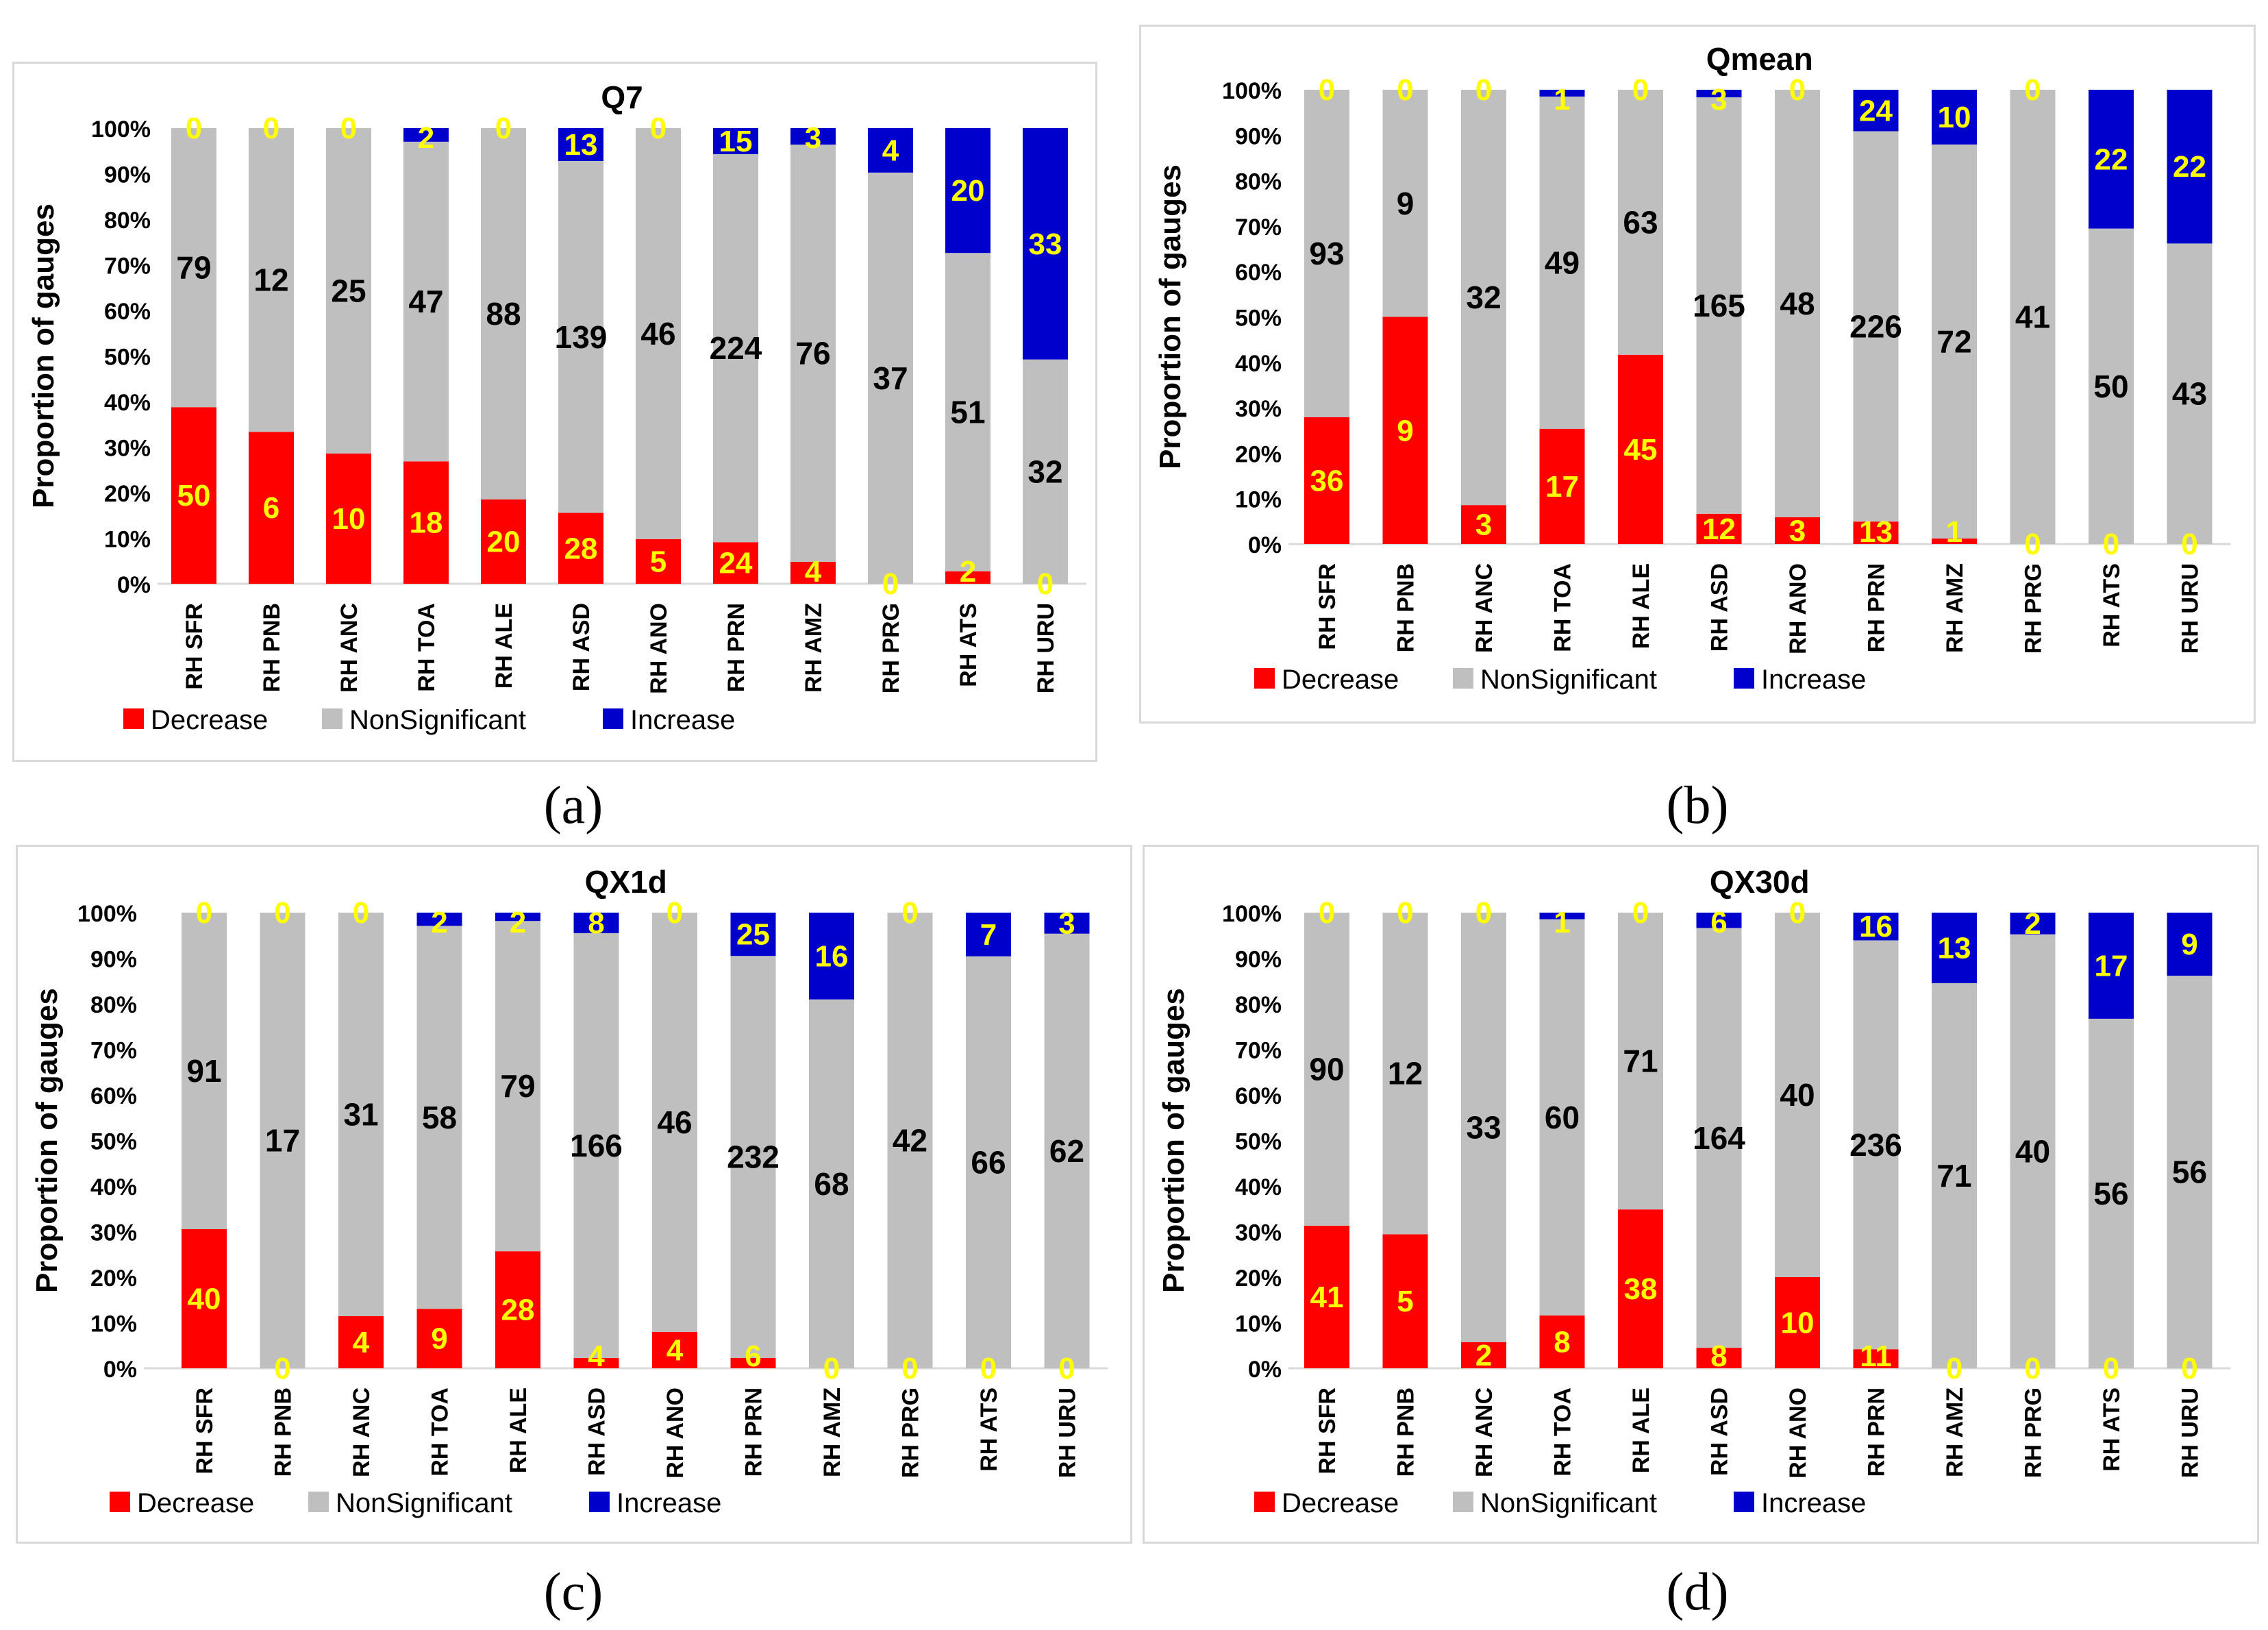 This screenshot has height=1630, width=2268. Describe the element at coordinates (1067, 923) in the screenshot. I see `bar-increase-c-rh-uru` at that location.